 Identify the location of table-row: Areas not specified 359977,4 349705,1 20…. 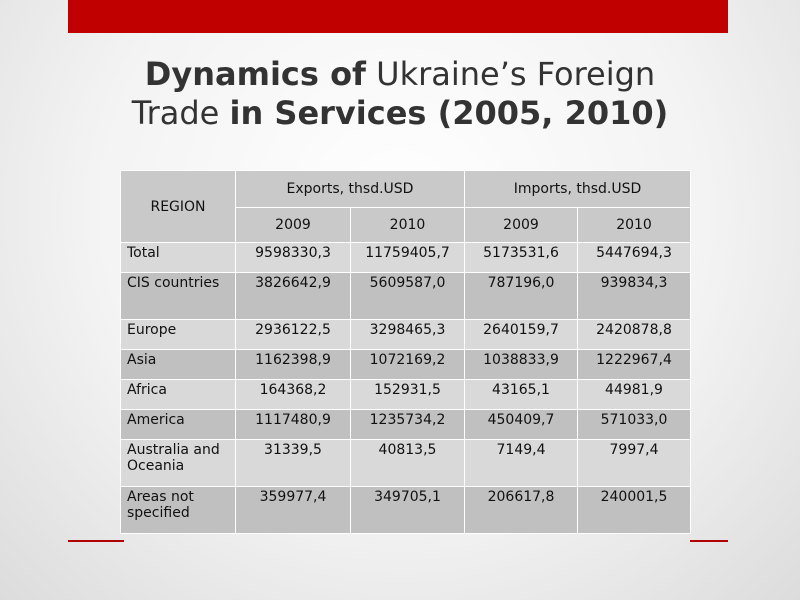
(406, 510).